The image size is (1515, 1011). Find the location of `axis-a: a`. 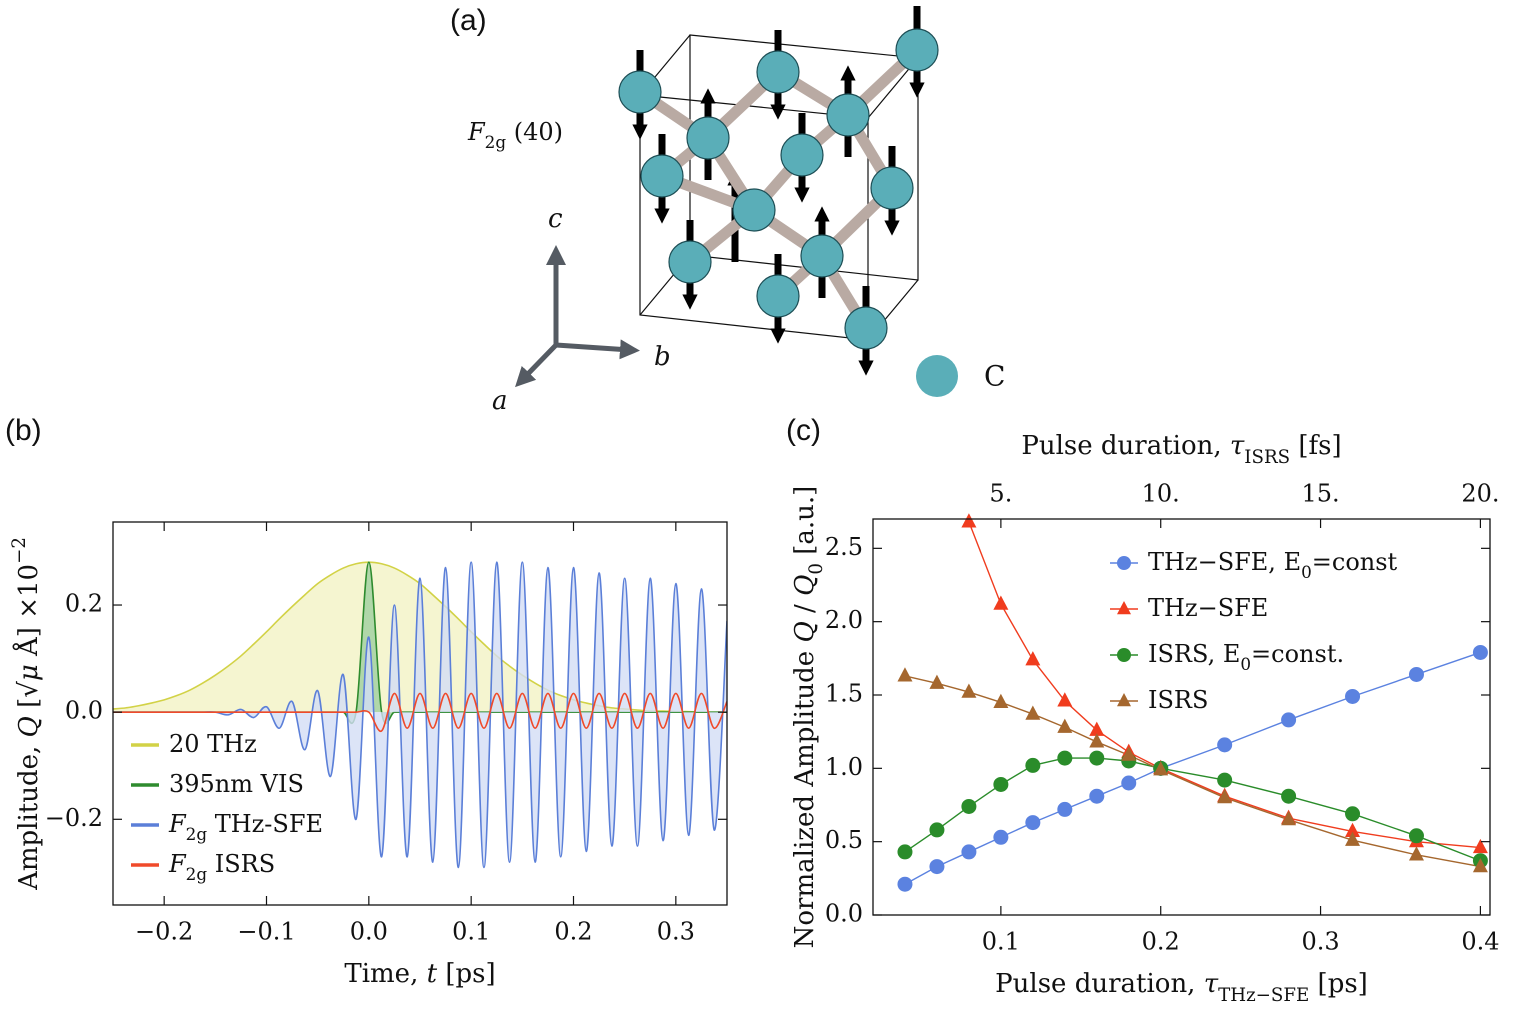

axis-a: a is located at coordinates (500, 401).